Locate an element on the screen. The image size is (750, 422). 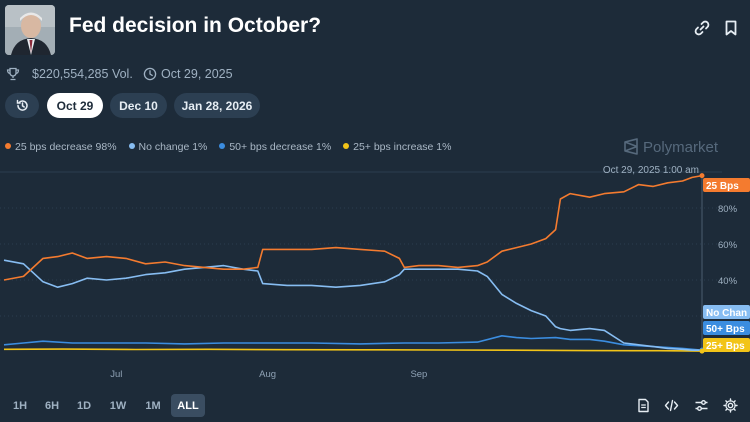
polymarket-logo-icon is located at coordinates (631, 146).